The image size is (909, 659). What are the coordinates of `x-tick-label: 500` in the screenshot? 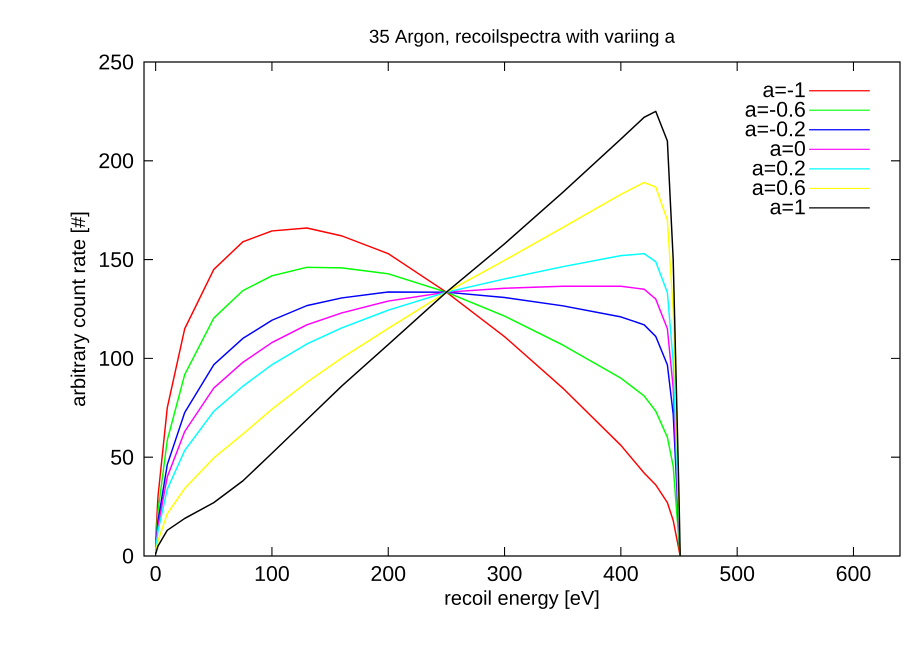 It's located at (737, 574).